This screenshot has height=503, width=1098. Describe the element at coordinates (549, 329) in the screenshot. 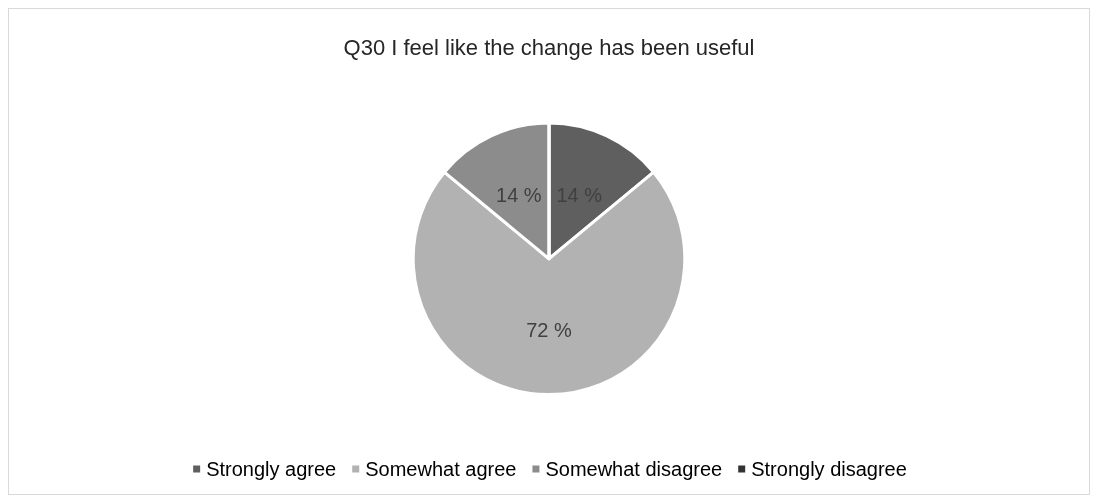

I see `data-label: 72 %` at that location.